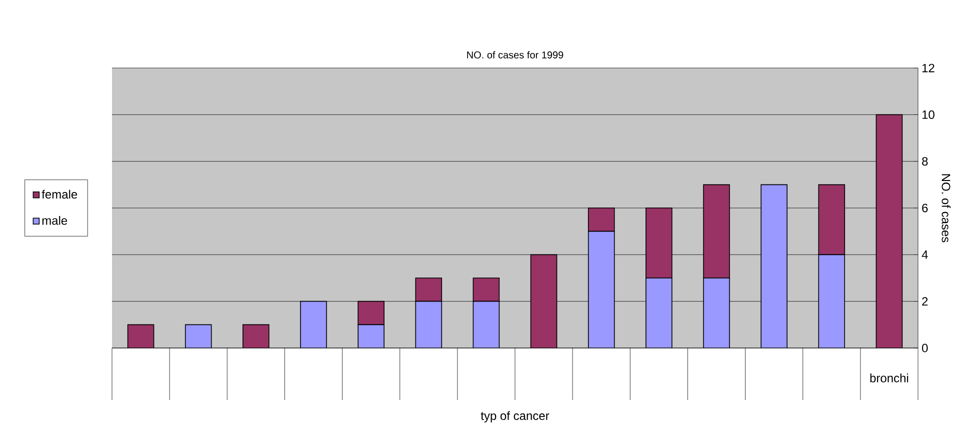  What do you see at coordinates (60, 194) in the screenshot?
I see `legend-label: female` at bounding box center [60, 194].